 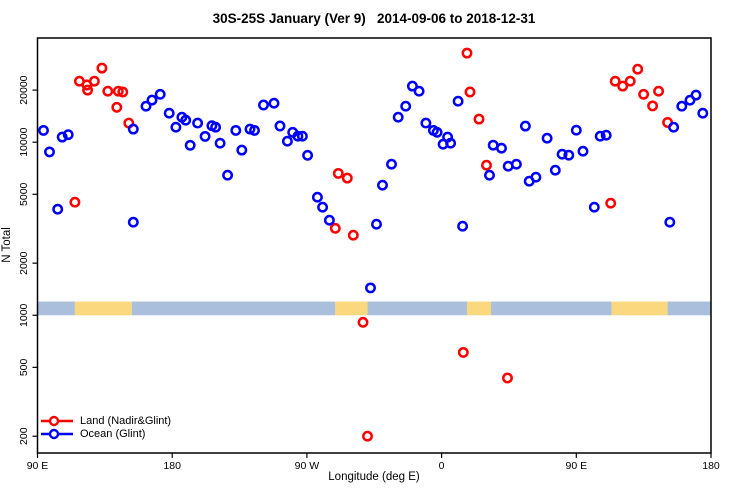 I want to click on x-axis-title: Longitude (deg E), so click(x=374, y=477).